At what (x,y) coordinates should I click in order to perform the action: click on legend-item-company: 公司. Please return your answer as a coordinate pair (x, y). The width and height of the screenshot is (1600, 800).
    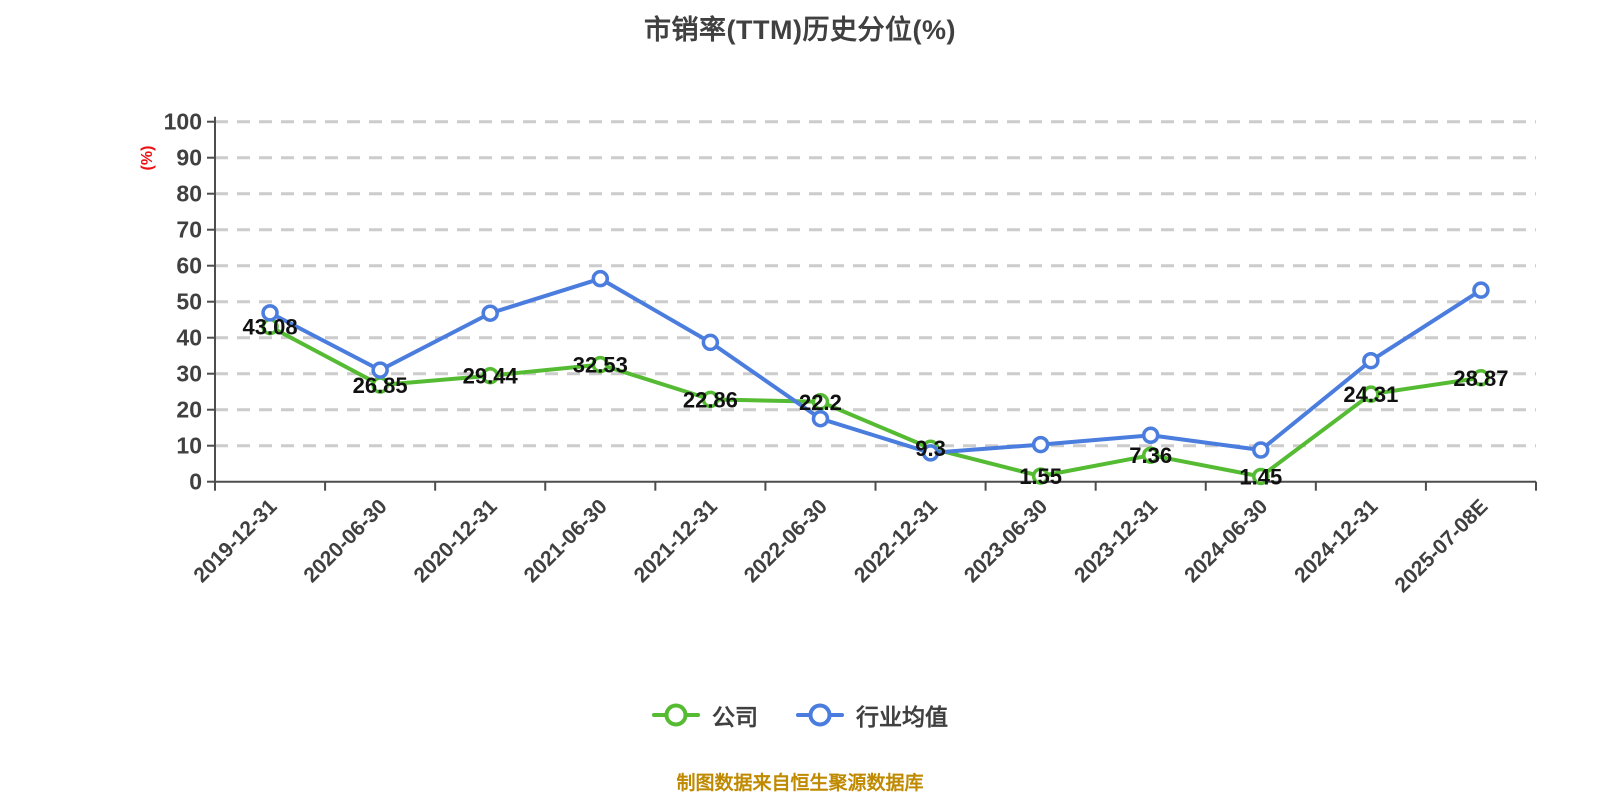
    Looking at the image, I should click on (705, 715).